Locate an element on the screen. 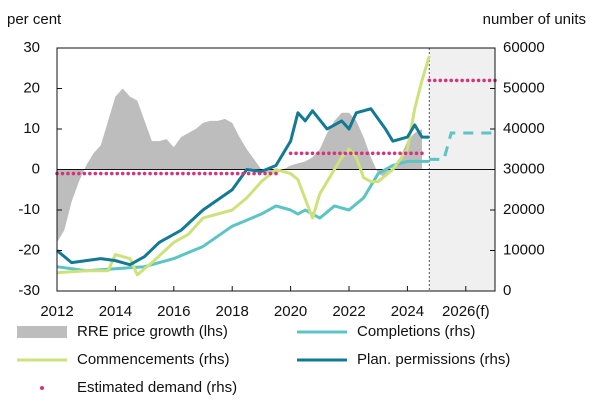  x-tick-label: 2026(f) is located at coordinates (466, 311).